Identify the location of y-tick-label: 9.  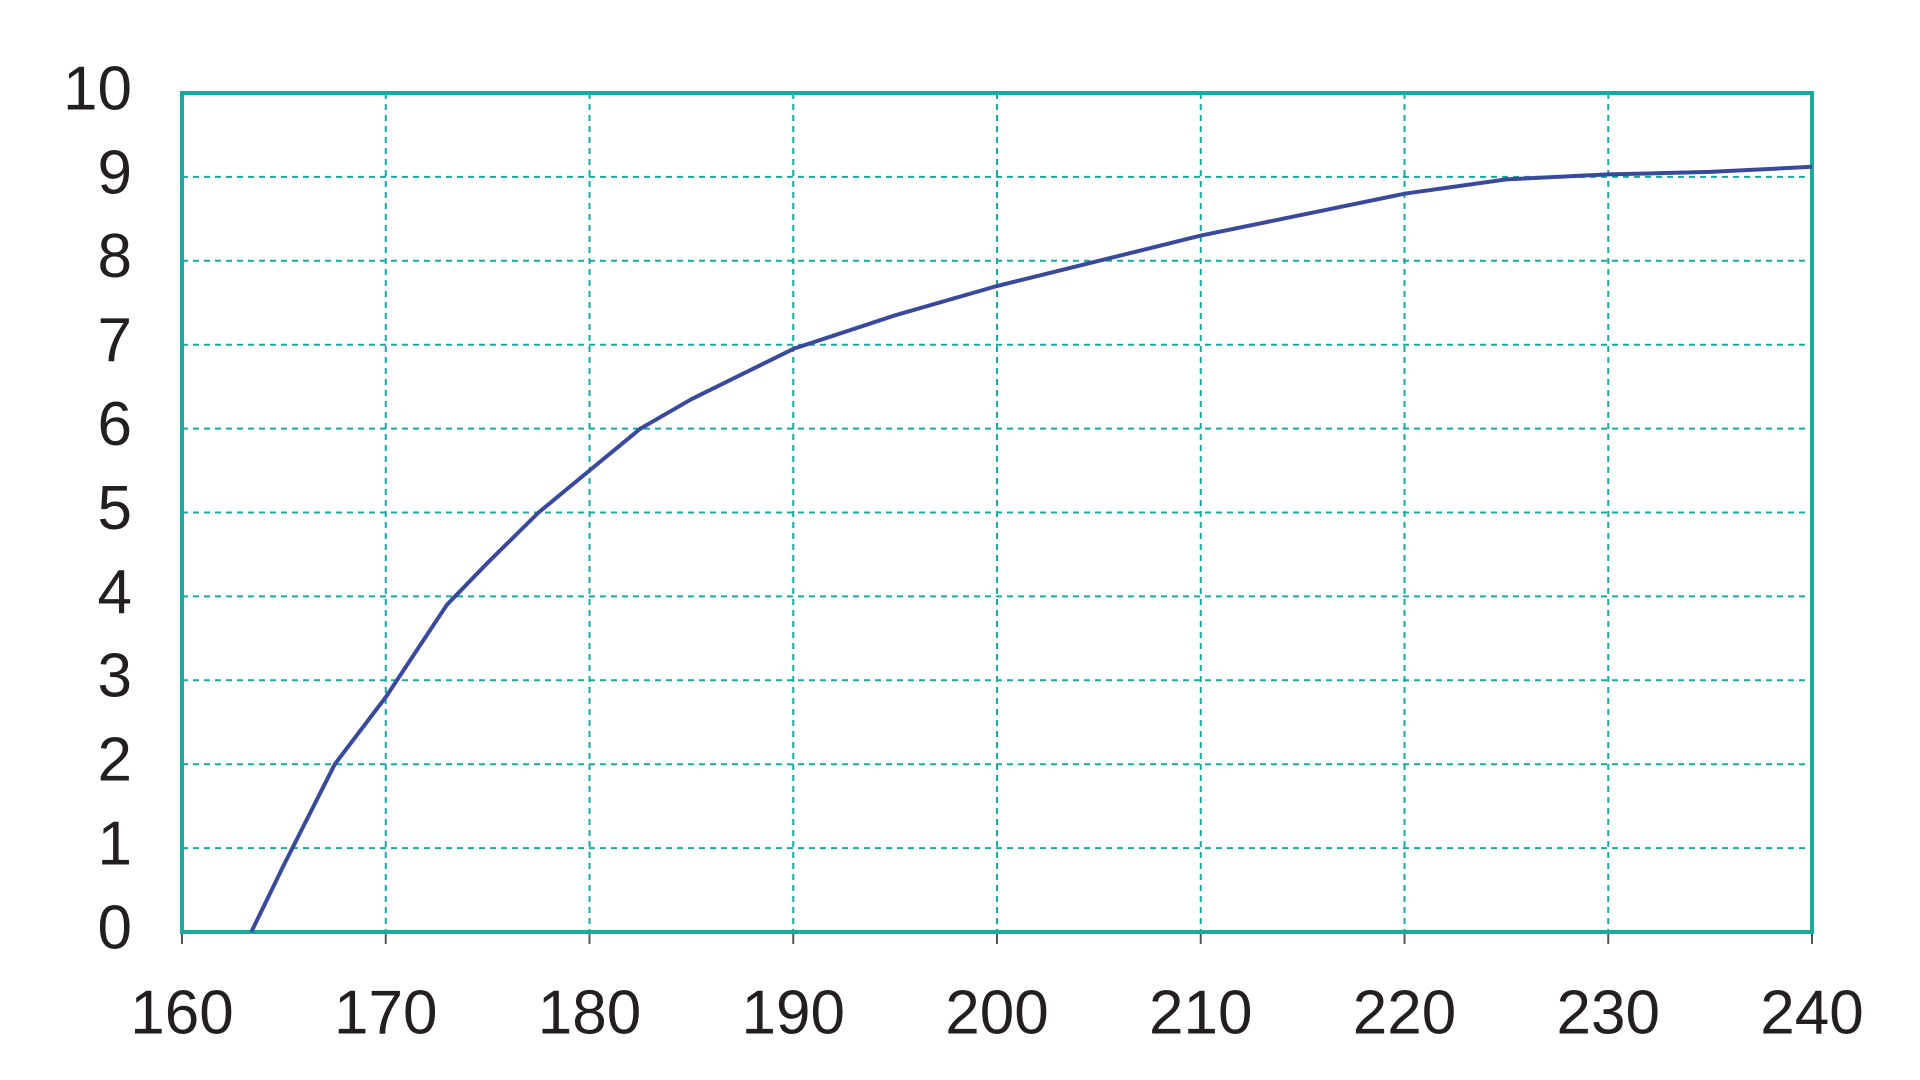
(115, 172).